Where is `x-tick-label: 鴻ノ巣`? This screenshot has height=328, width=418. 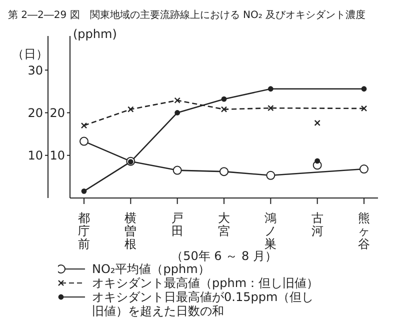
x-tick-label: 鴻ノ巣 is located at coordinates (270, 231).